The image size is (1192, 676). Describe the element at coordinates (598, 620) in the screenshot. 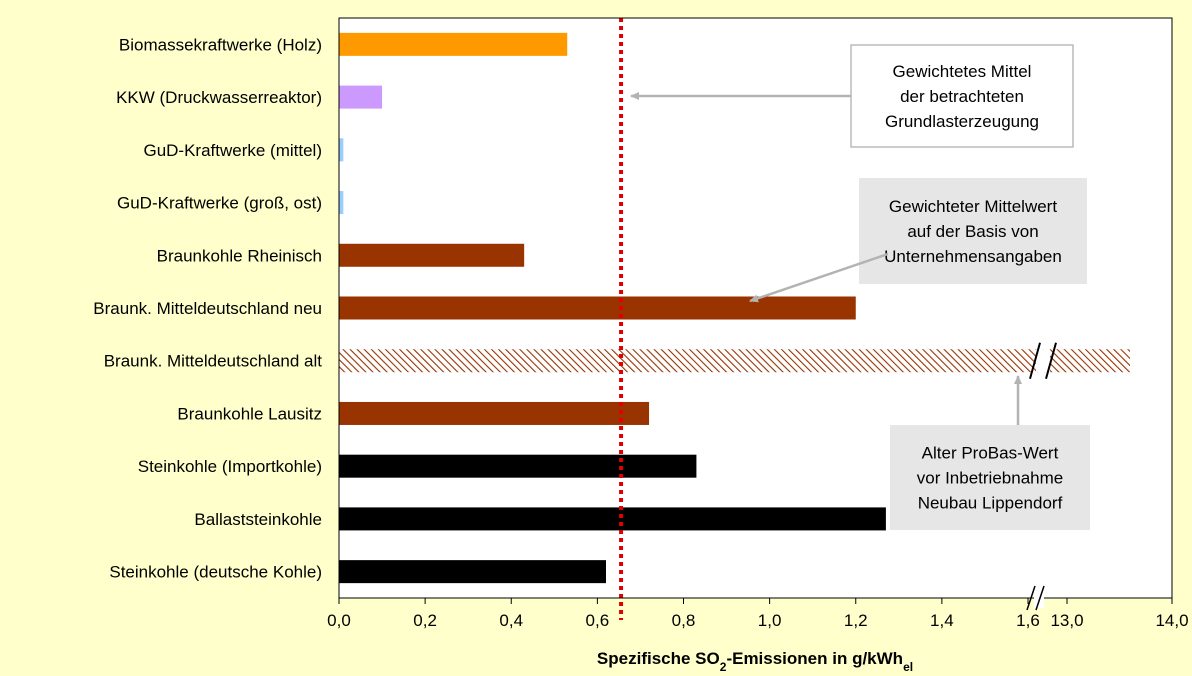

I see `x-tick-label: 0,6` at that location.